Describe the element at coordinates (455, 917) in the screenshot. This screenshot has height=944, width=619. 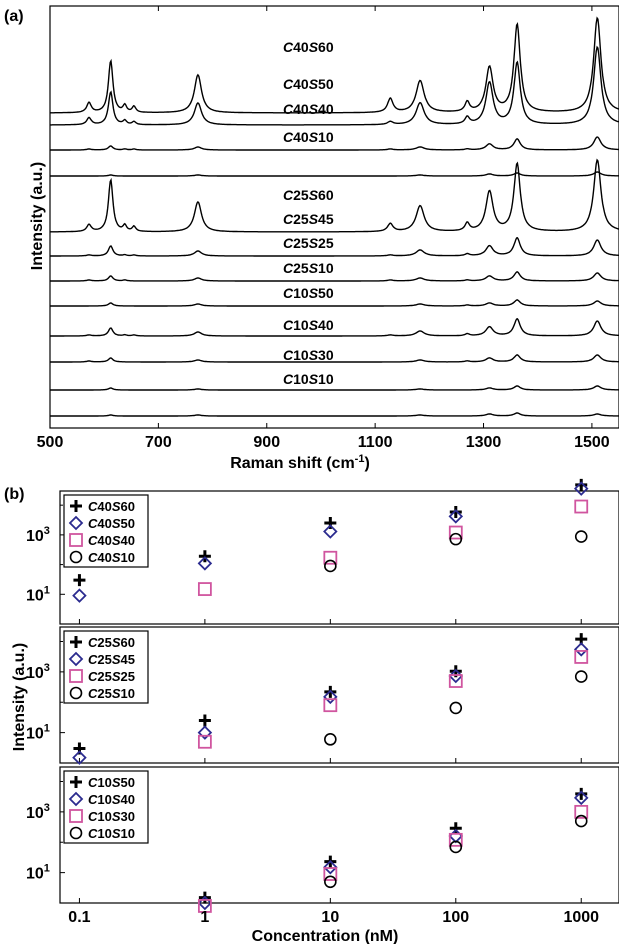
I see `x-tick-label-b: 100` at that location.